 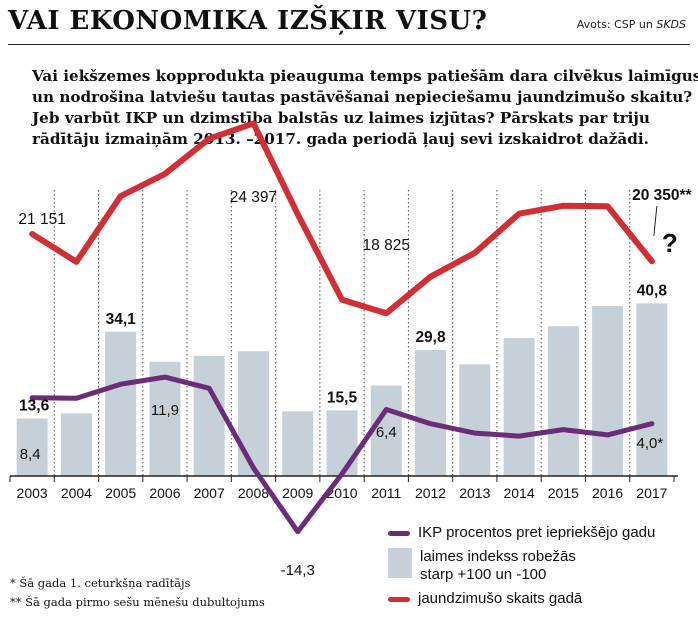 I want to click on births-pointer-line, so click(x=655, y=221).